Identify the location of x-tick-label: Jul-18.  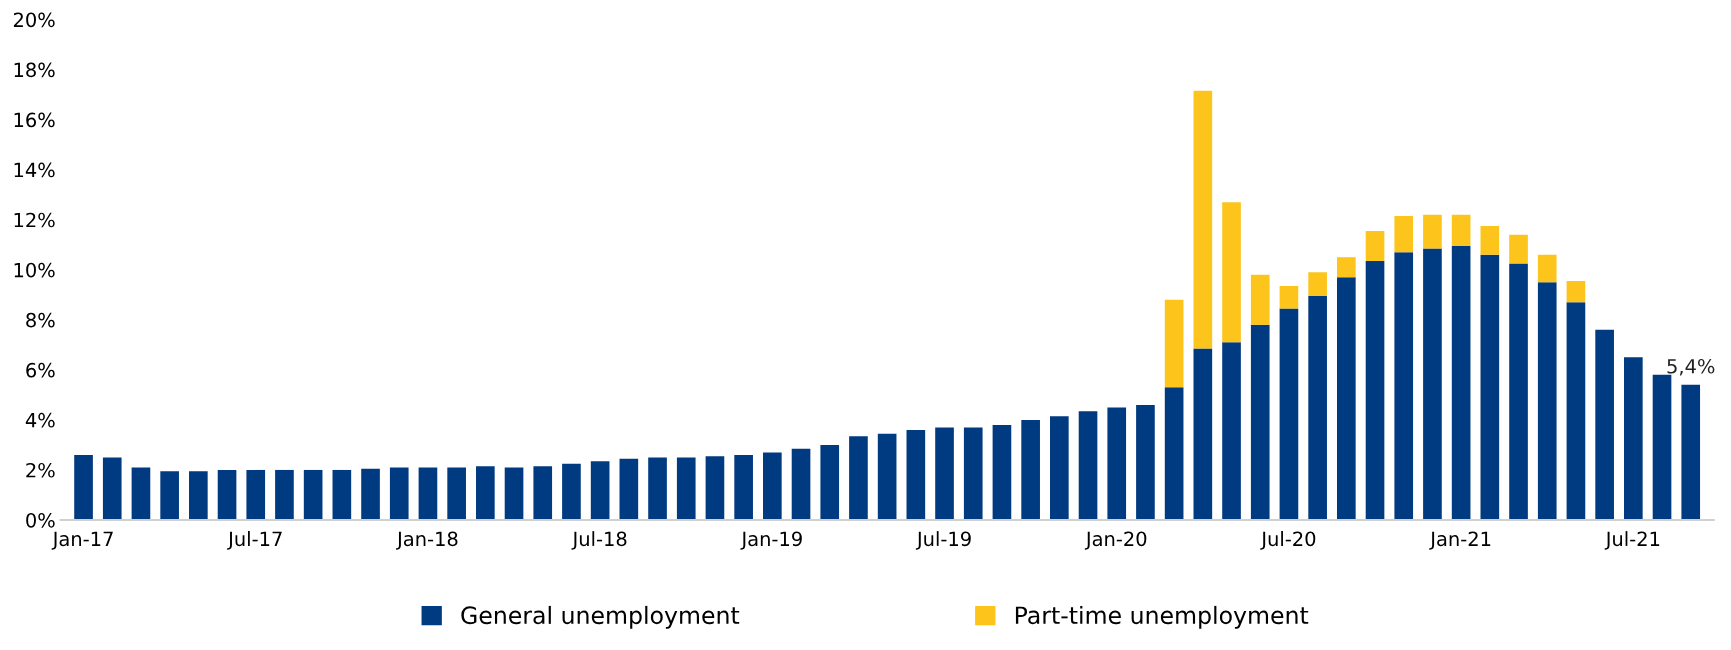
(599, 540).